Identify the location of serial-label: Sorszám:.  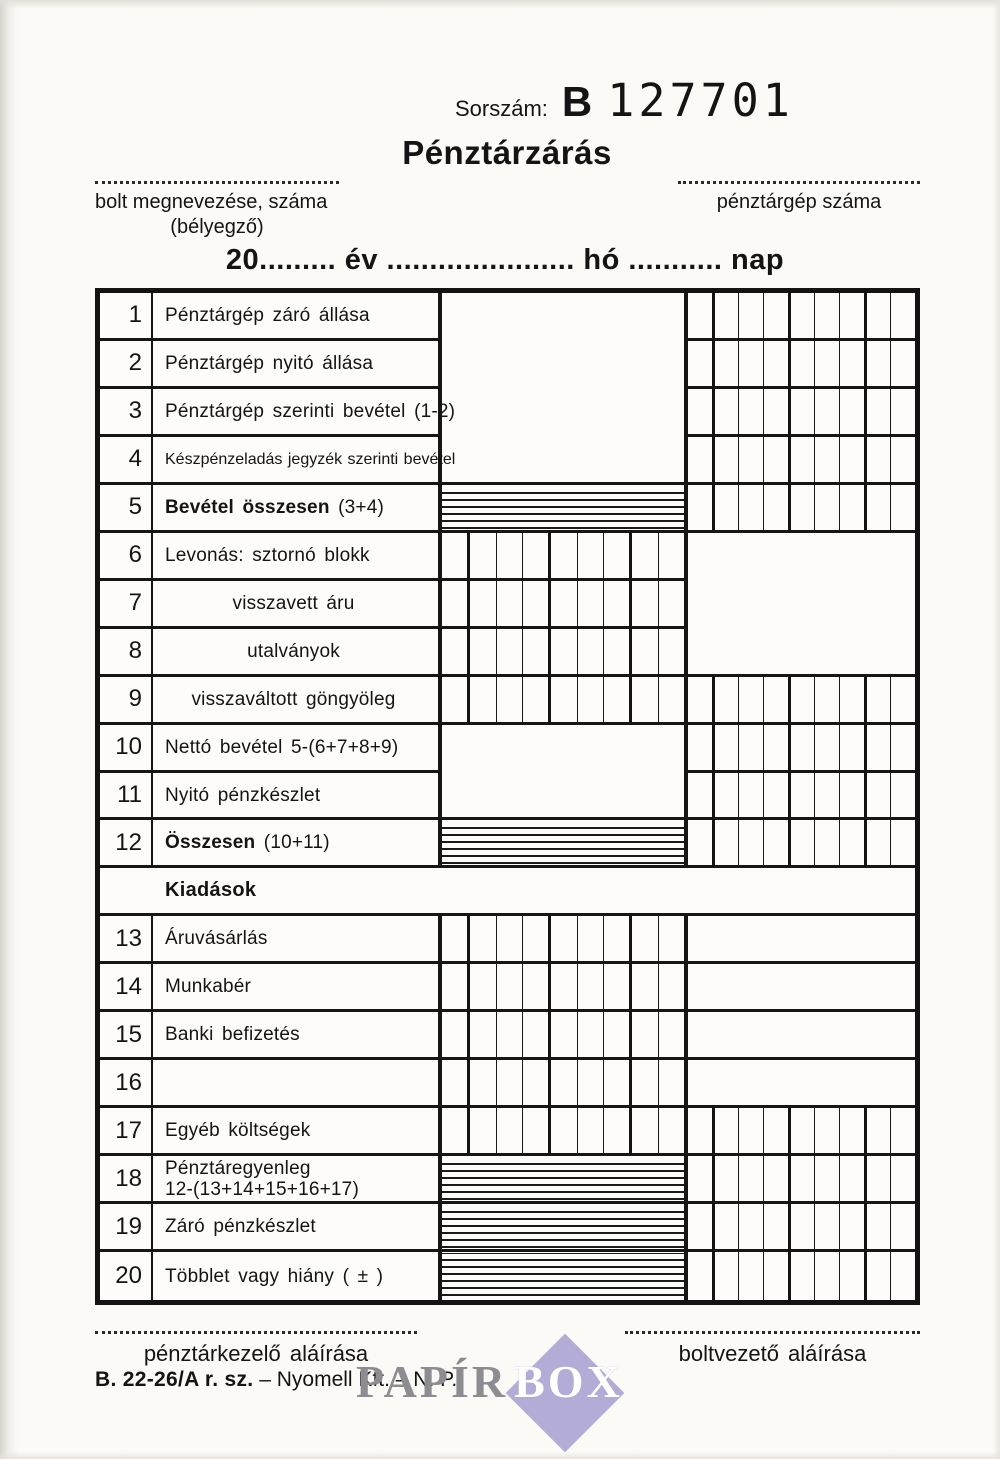
(501, 108).